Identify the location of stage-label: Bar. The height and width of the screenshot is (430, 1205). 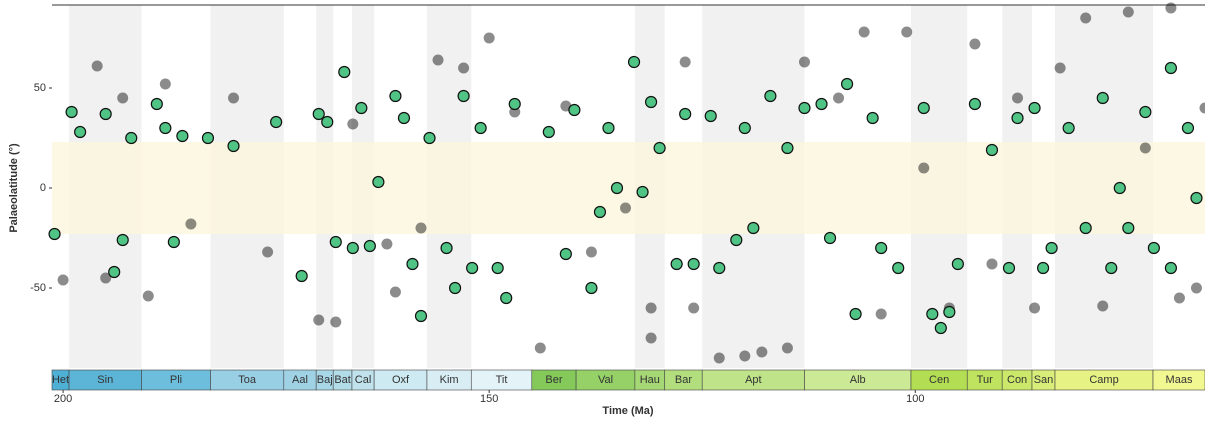
(683, 380).